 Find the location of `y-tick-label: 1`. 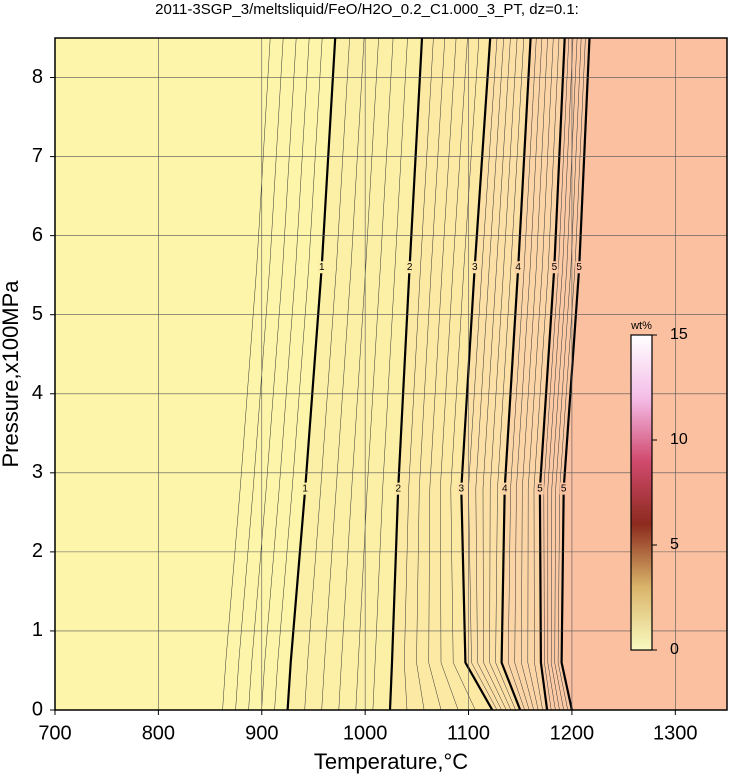

y-tick-label: 1 is located at coordinates (37, 630).